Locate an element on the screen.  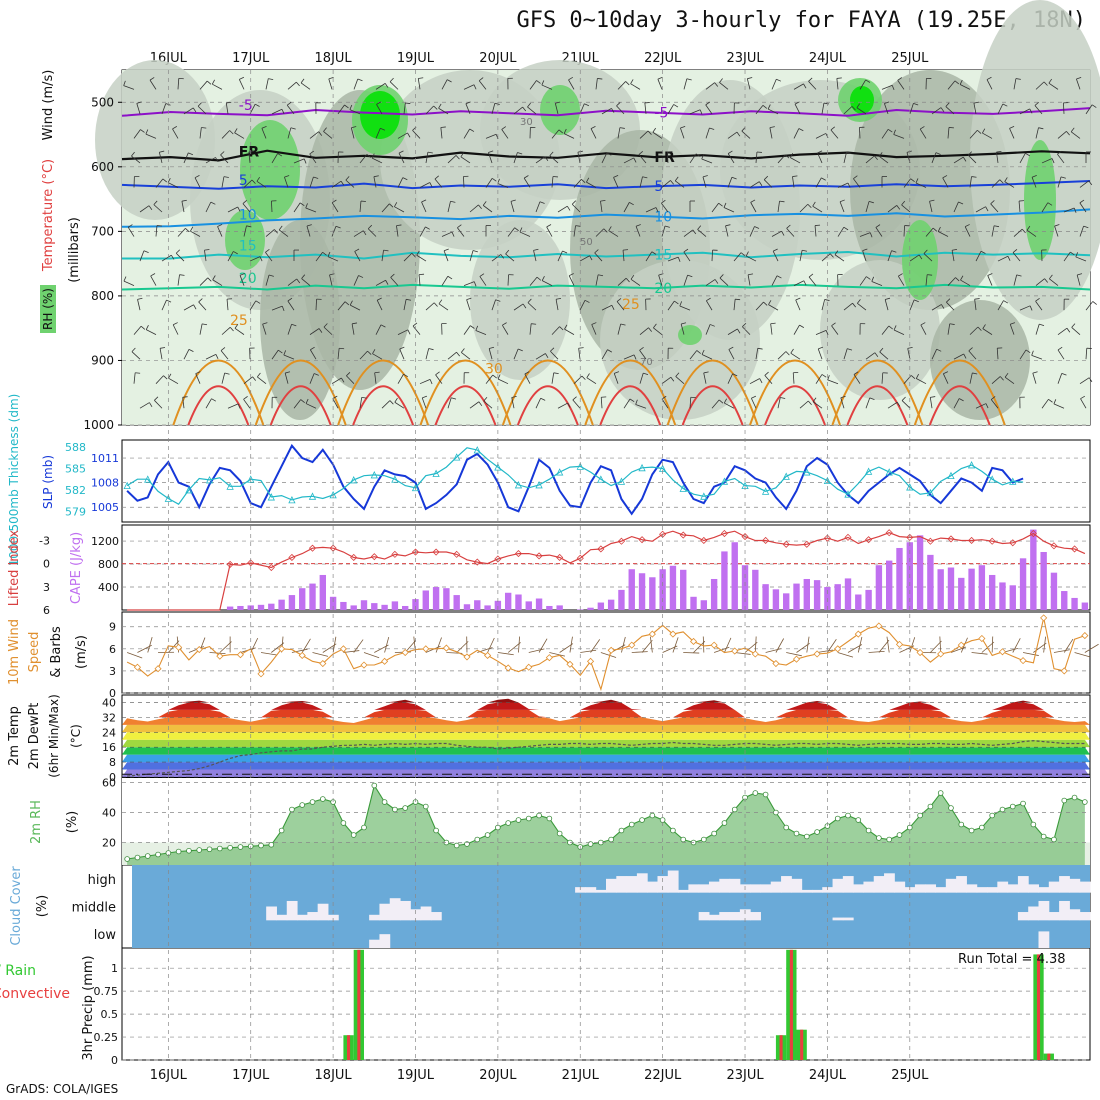
y-label-lifted-index: Lifted Index is located at coordinates (14, 567).